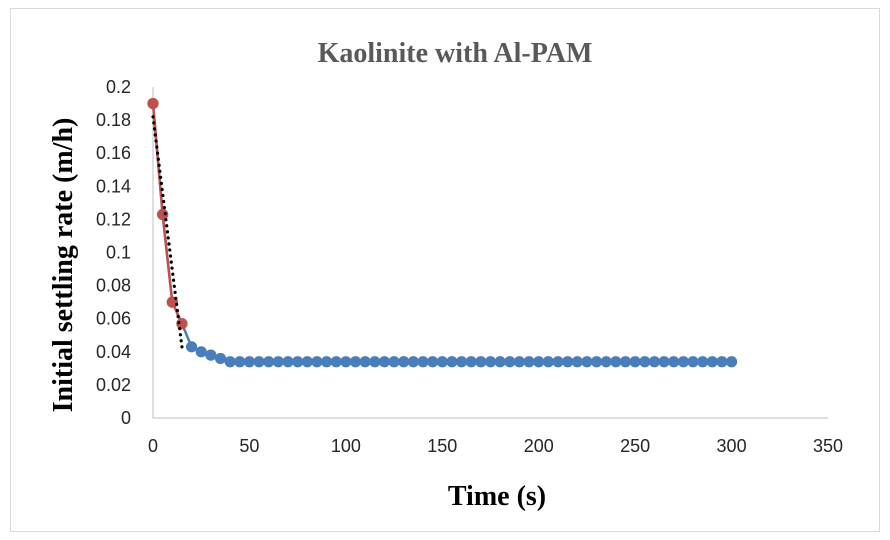 The height and width of the screenshot is (540, 890). Describe the element at coordinates (113, 153) in the screenshot. I see `y-tick-label: 0.16` at that location.